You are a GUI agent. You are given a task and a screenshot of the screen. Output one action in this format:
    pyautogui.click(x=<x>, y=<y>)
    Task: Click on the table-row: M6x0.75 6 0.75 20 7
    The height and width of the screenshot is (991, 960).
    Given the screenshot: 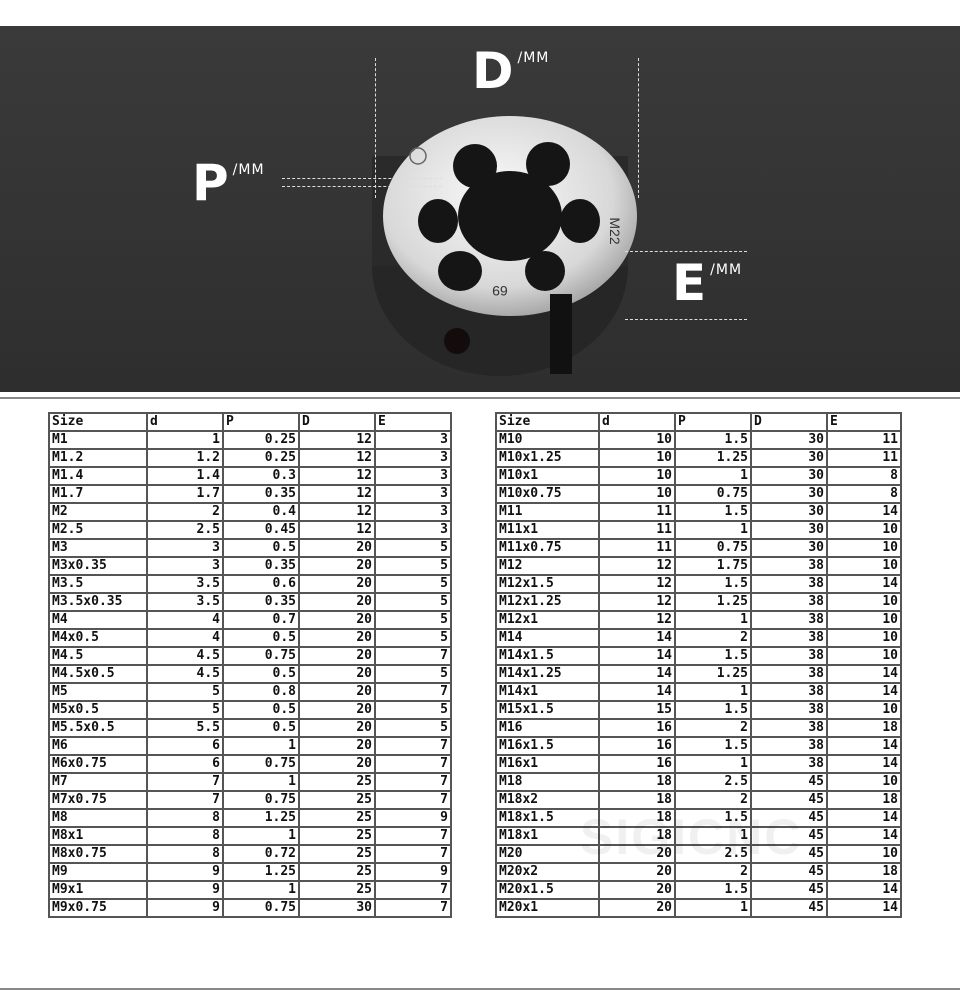 What is the action you would take?
    pyautogui.click(x=250, y=764)
    